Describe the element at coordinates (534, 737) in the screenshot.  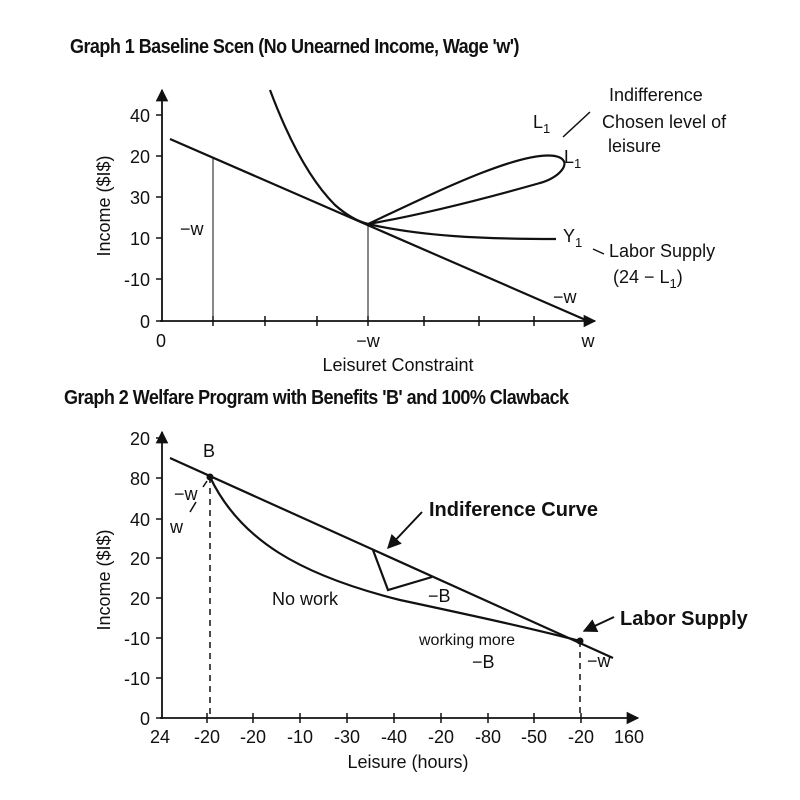
I see `graph2-xtick: -50` at that location.